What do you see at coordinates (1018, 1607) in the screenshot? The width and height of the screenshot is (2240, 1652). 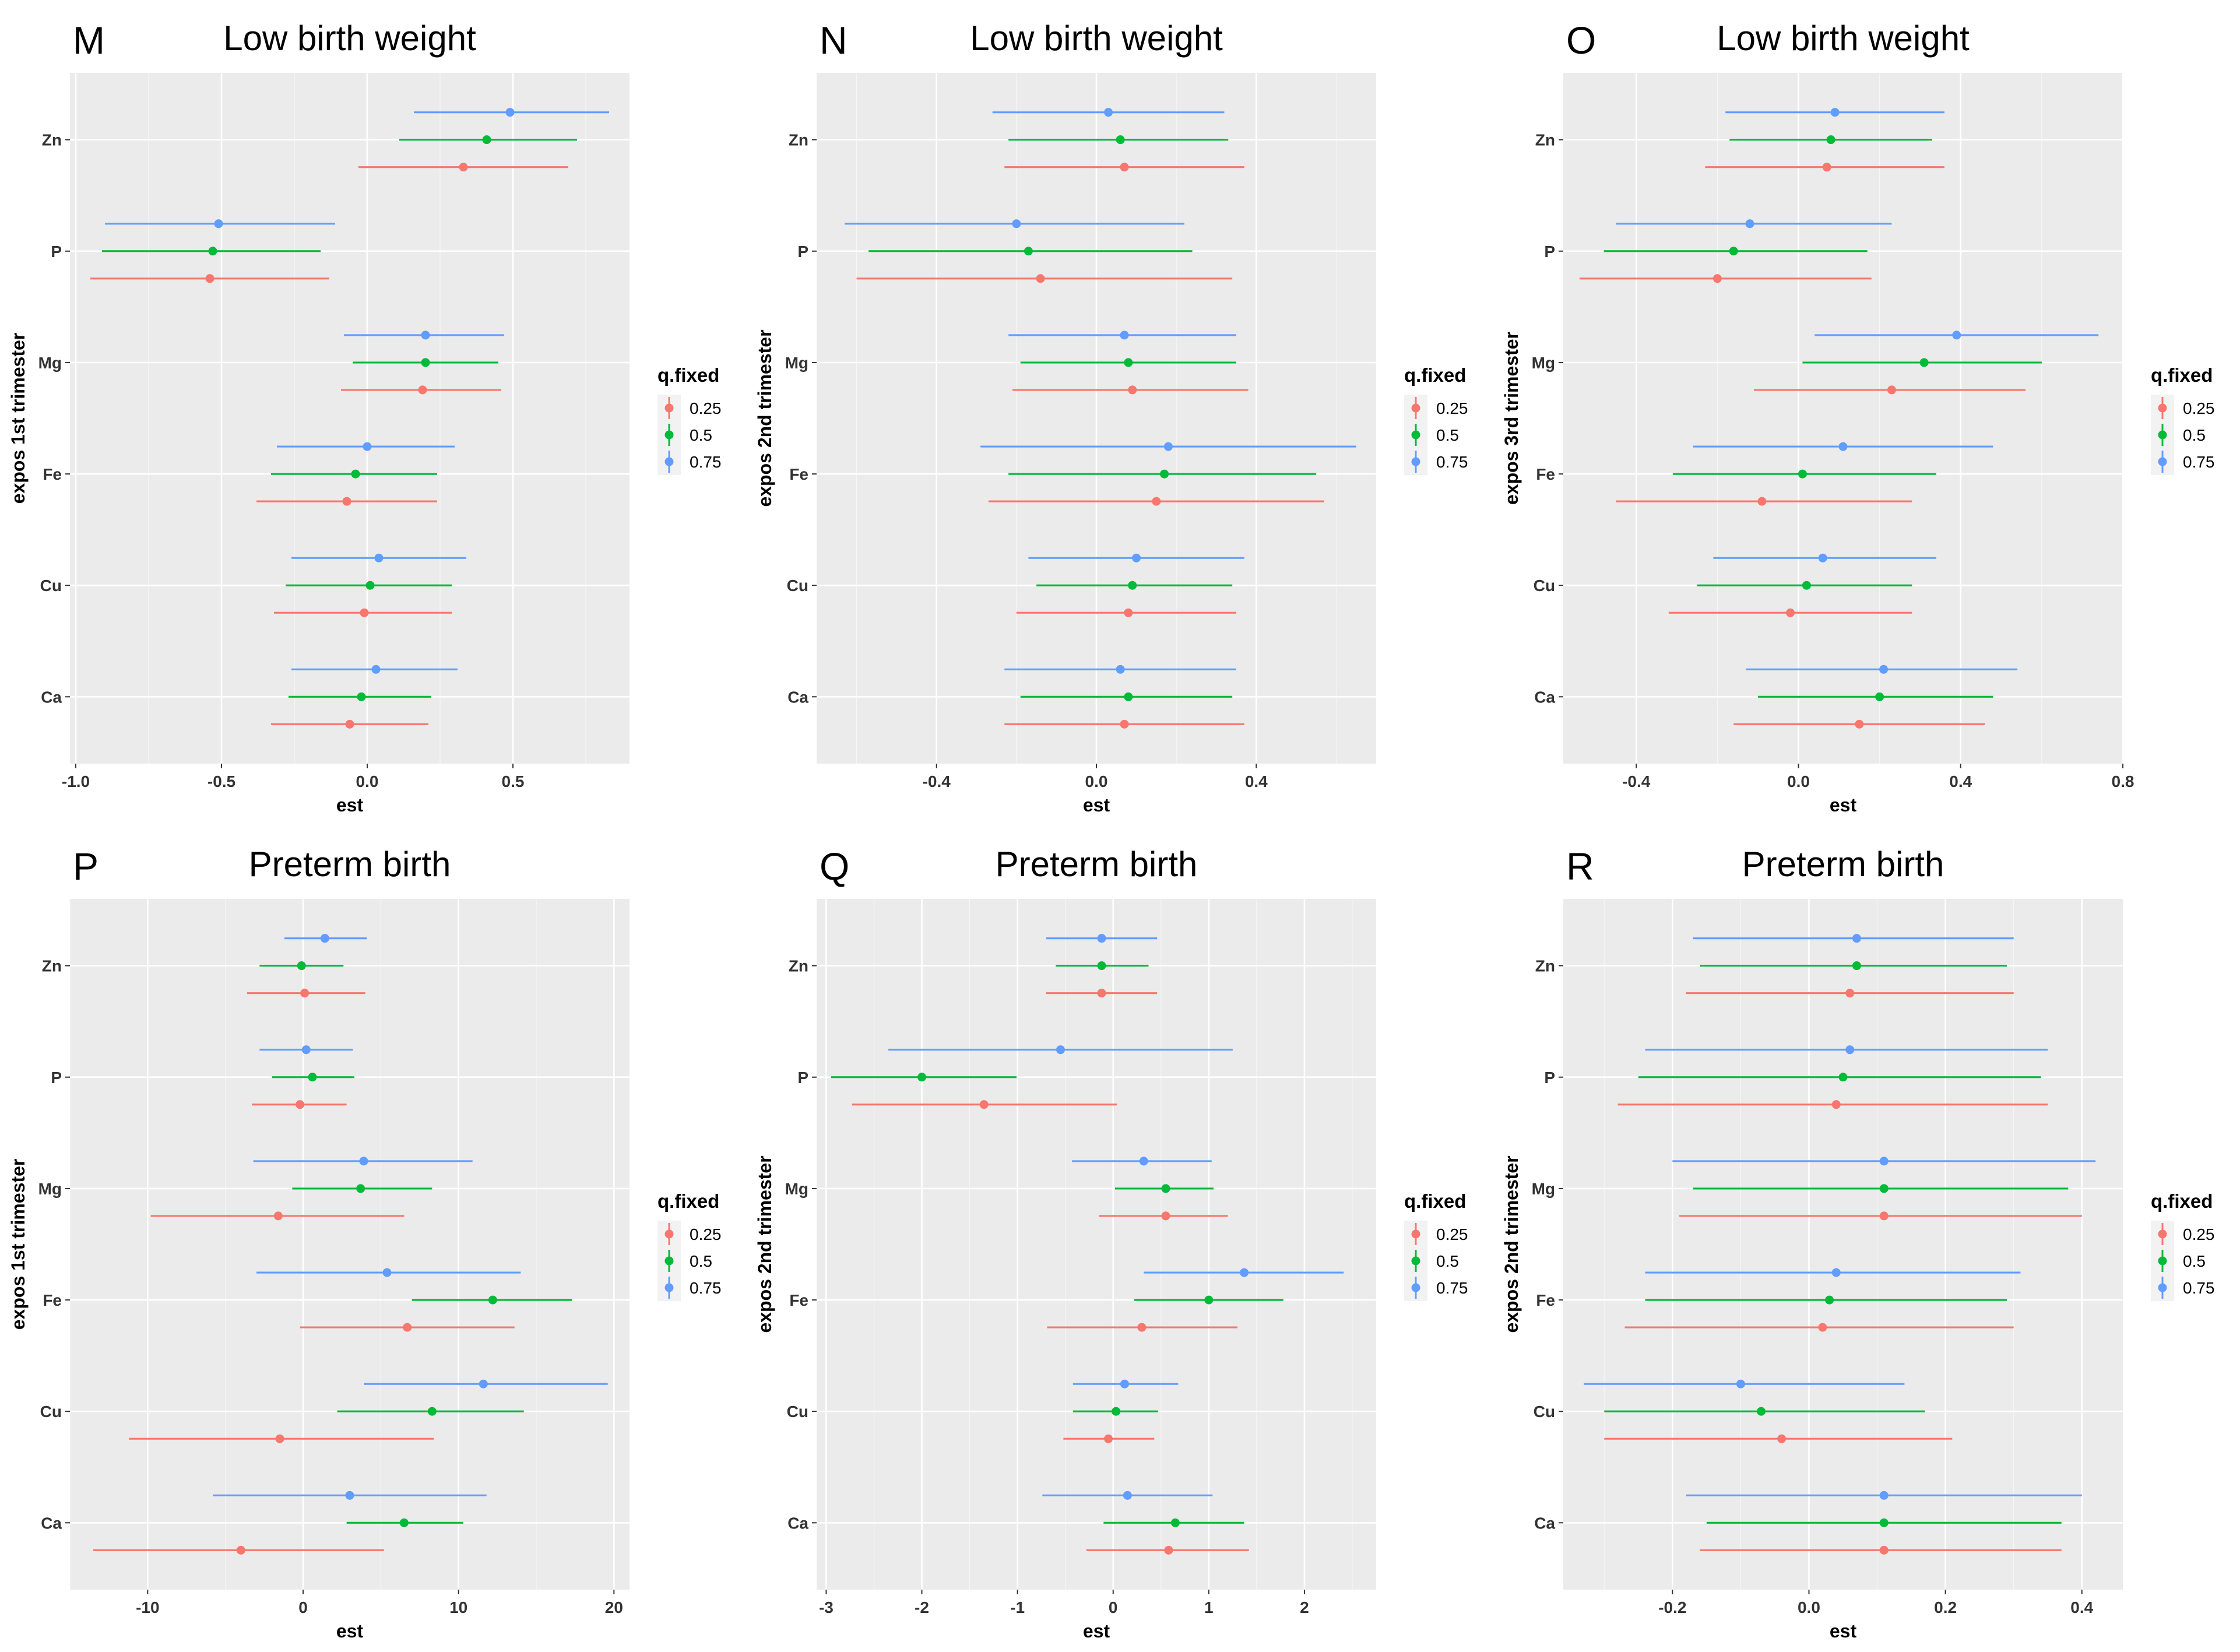 I see `x-tick-label: -1` at bounding box center [1018, 1607].